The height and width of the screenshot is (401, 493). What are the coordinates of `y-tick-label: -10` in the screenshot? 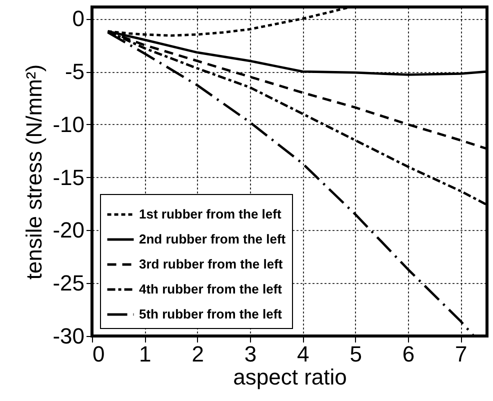 It's located at (68, 124).